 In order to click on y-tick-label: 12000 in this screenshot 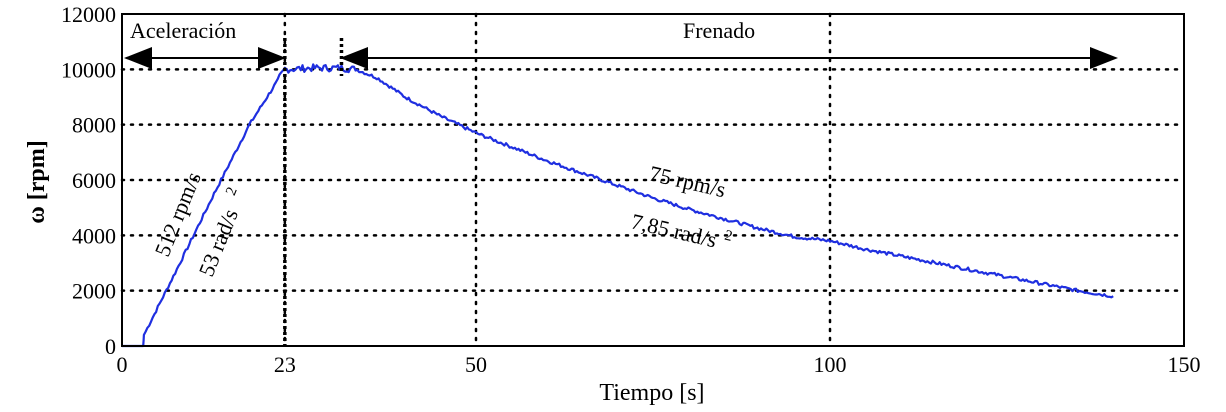, I will do `click(88, 14)`.